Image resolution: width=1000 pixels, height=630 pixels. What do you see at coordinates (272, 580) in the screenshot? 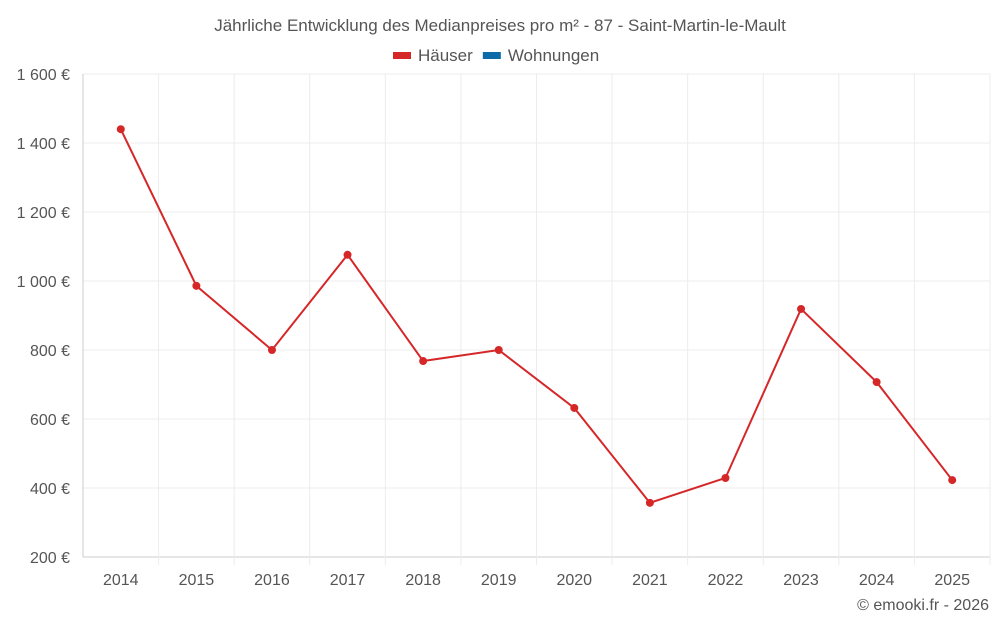
I see `x-tick-label: 2016` at bounding box center [272, 580].